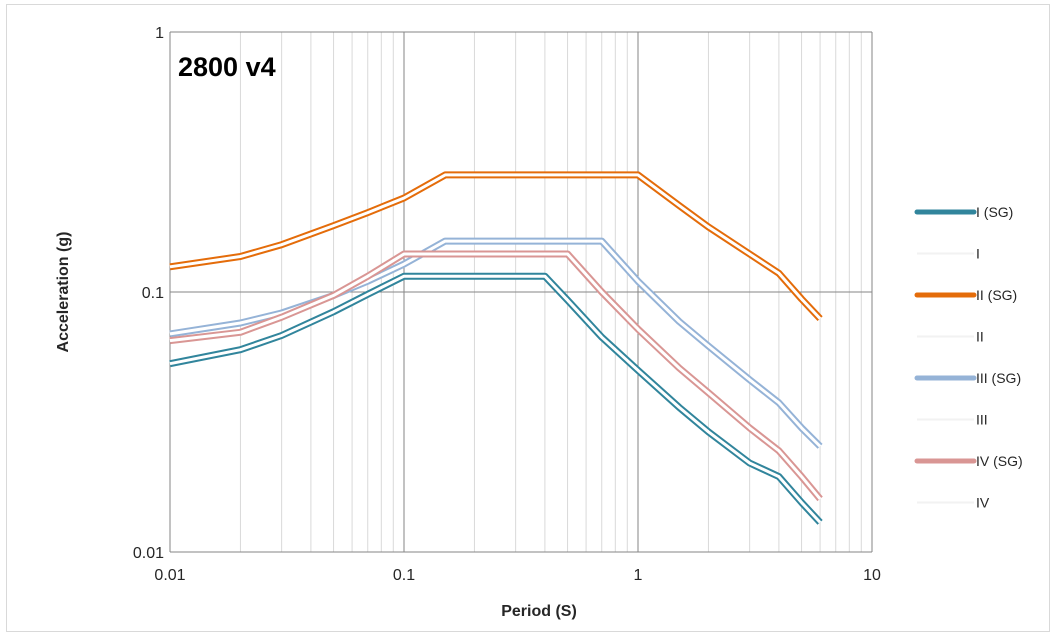 This screenshot has height=637, width=1054. I want to click on legend-label-iv: IV, so click(983, 503).